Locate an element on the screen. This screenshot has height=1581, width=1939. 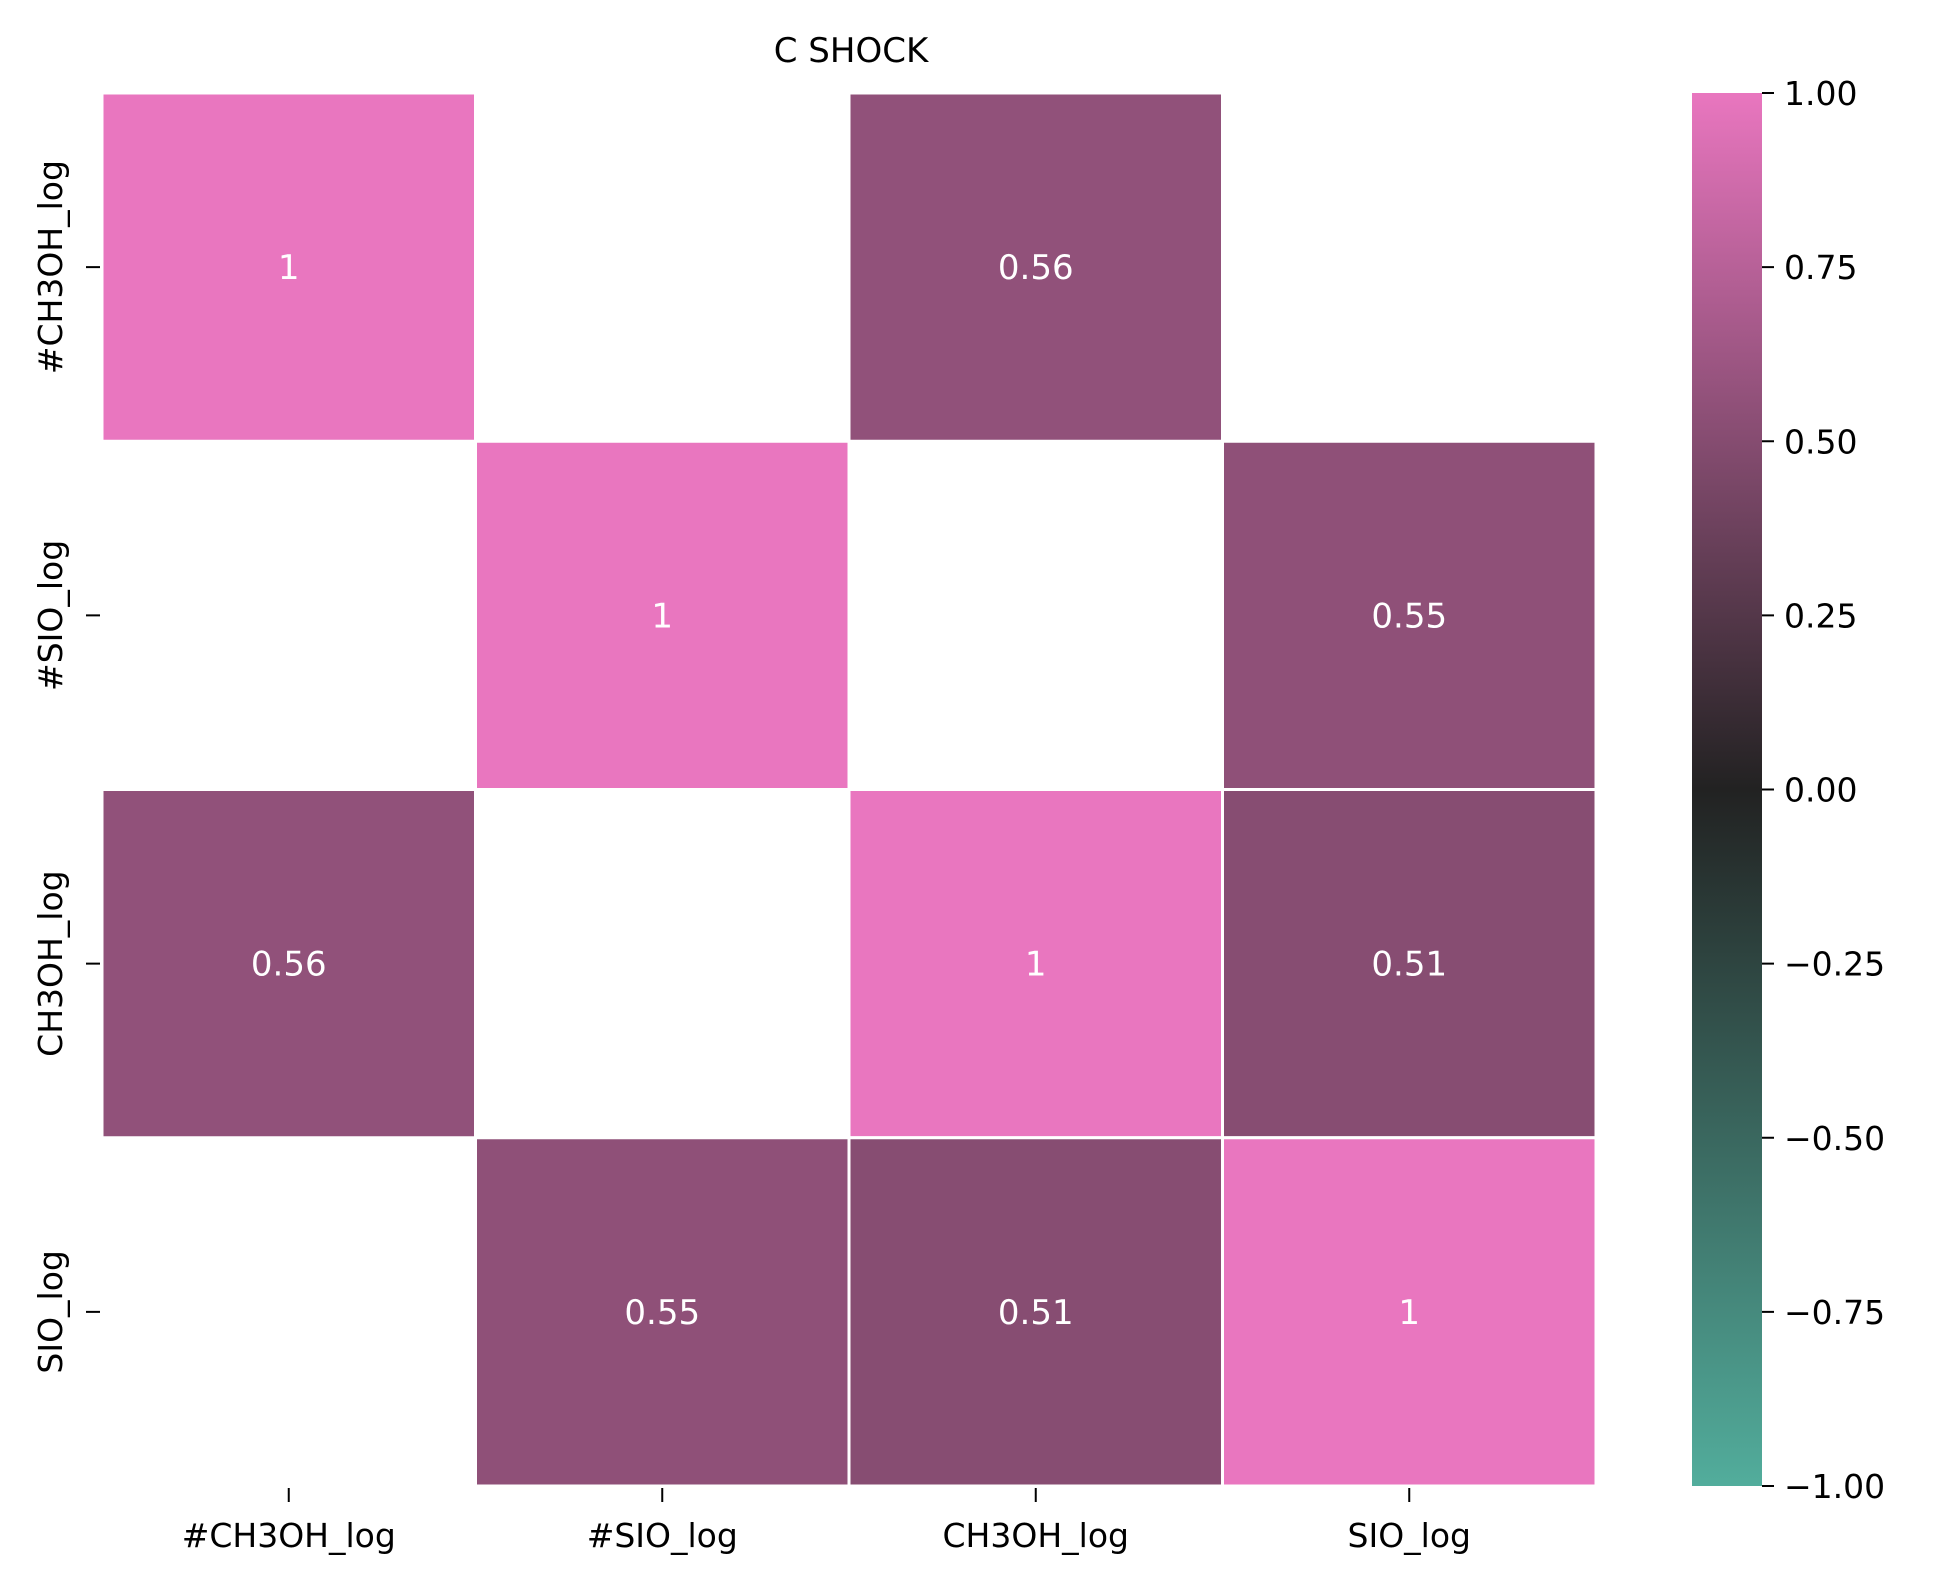
x-tick-label: #CH3OH_log is located at coordinates (289, 1535).